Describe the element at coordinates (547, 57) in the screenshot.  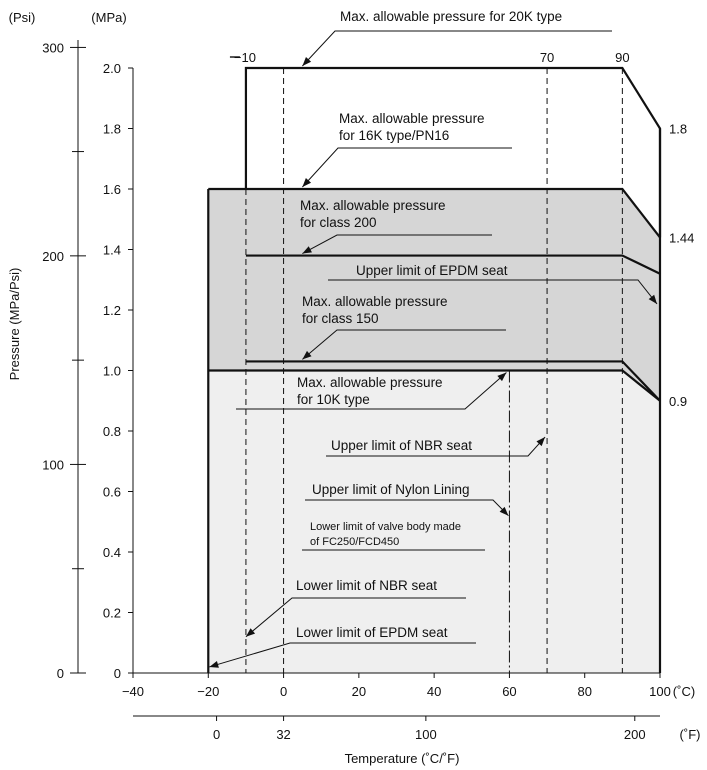
I see `top-label-70: 70` at that location.